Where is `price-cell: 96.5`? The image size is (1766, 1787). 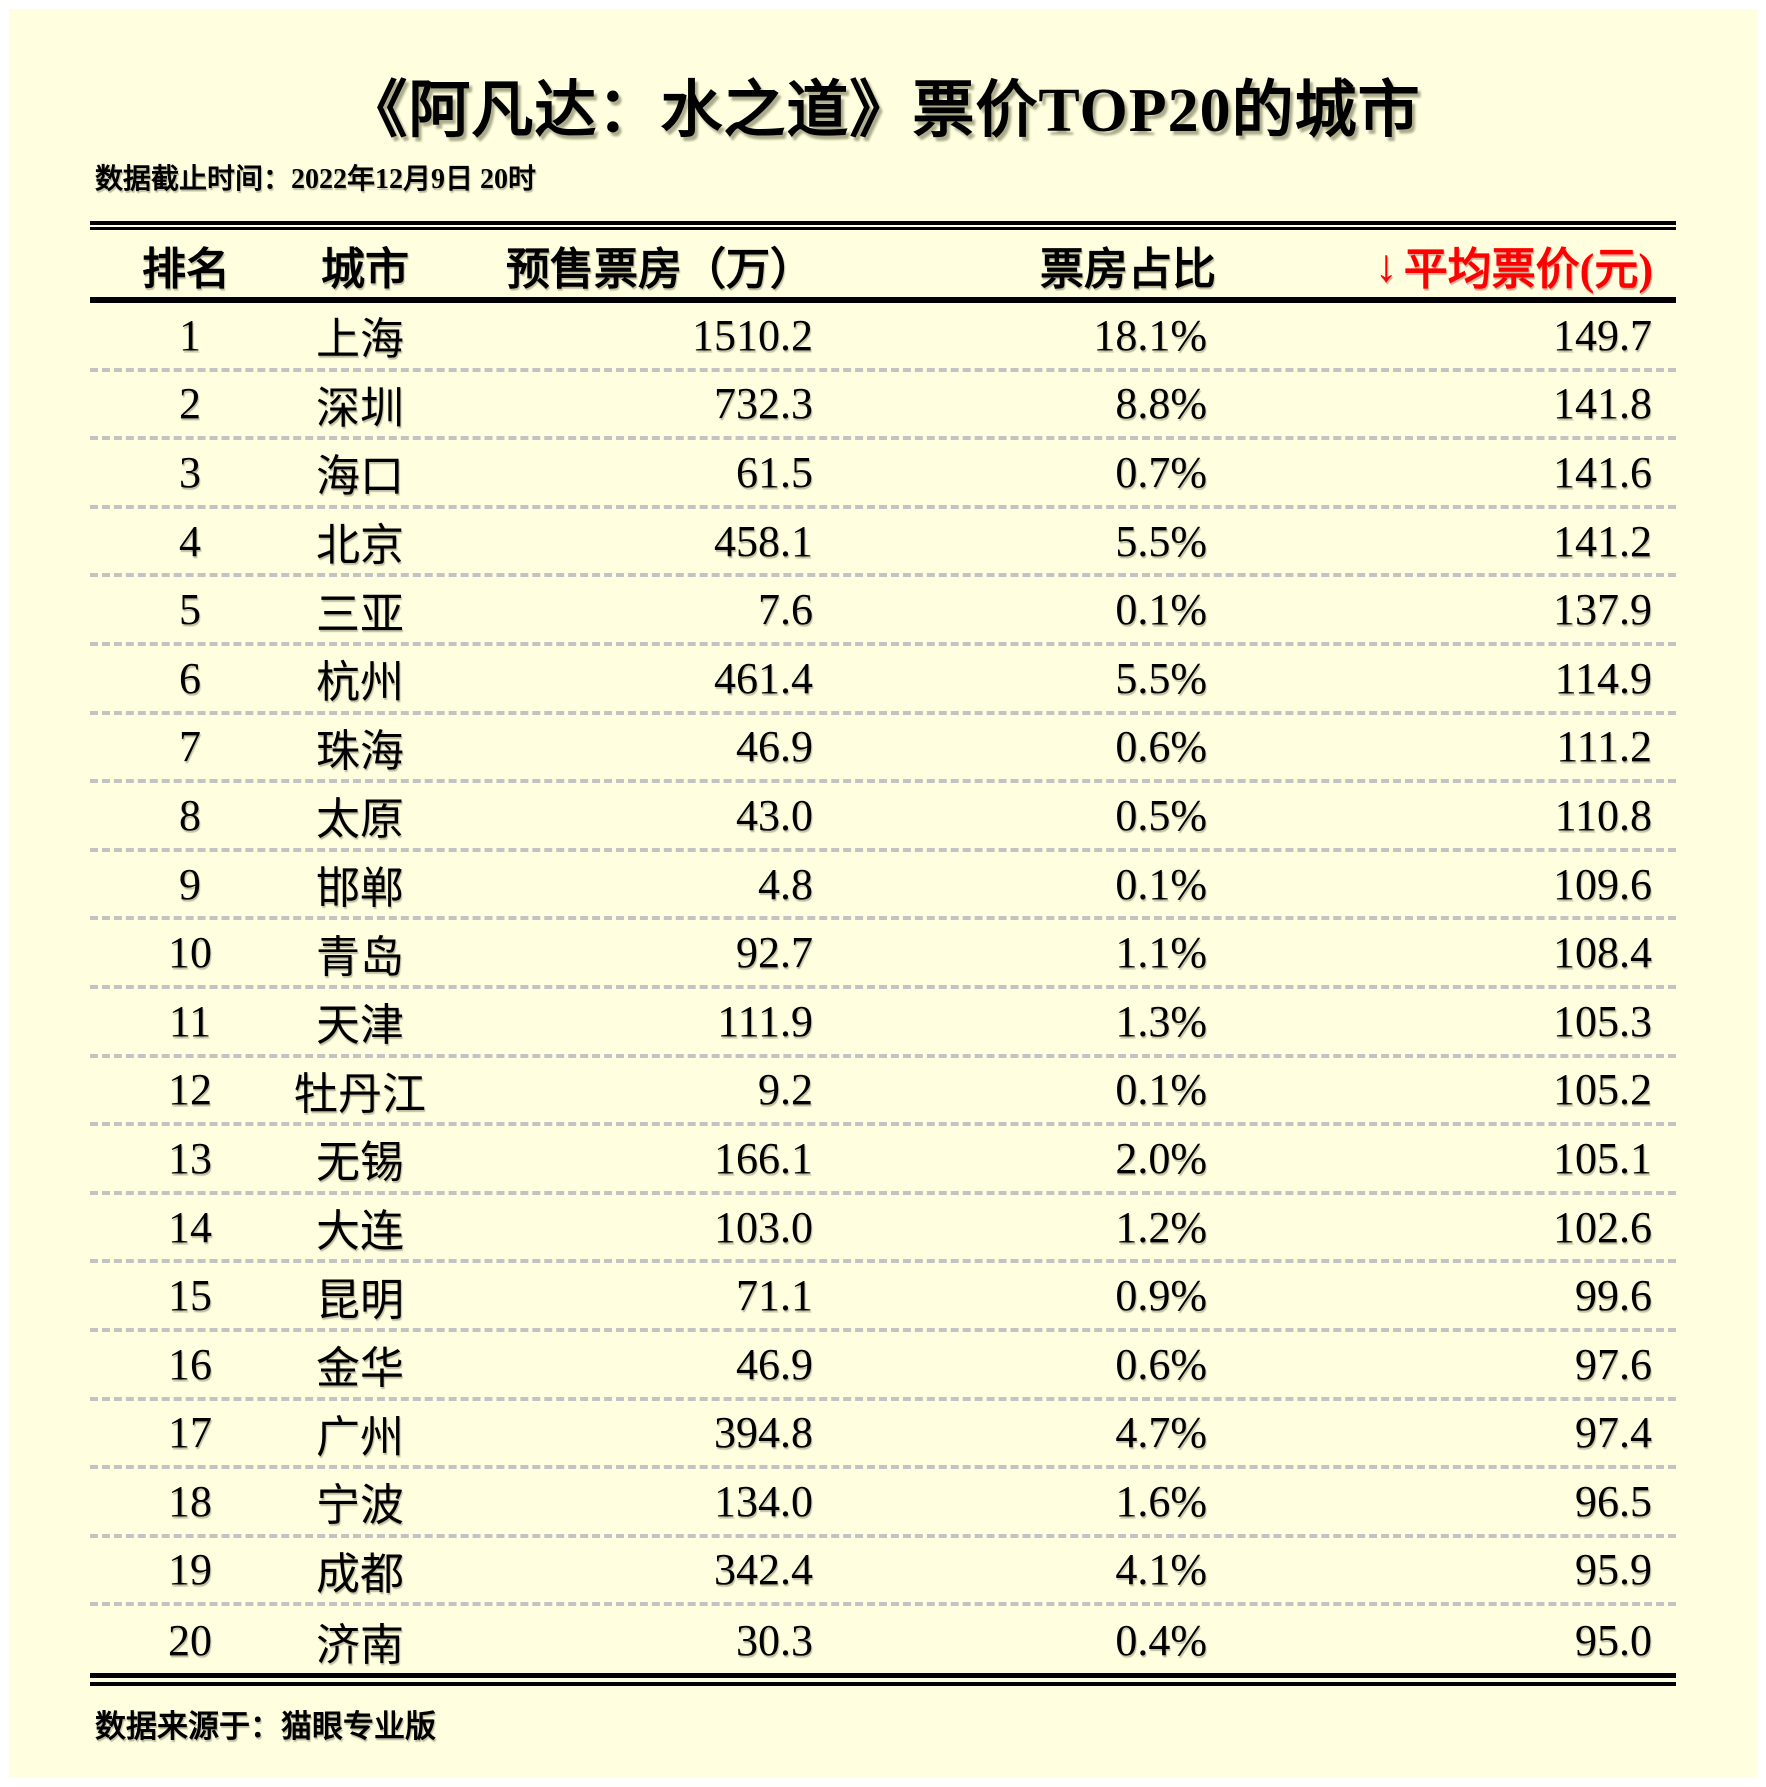 price-cell: 96.5 is located at coordinates (1613, 1501).